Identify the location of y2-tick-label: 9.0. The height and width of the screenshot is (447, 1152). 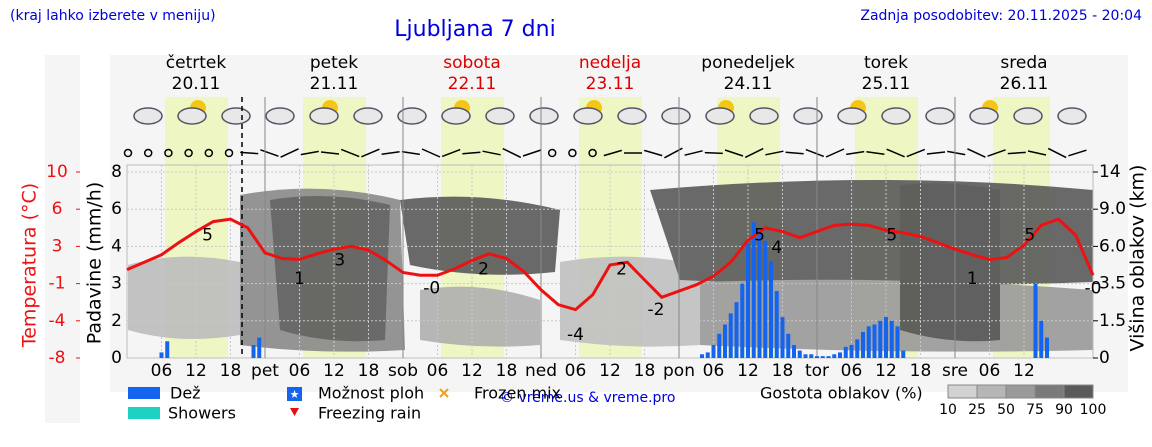
(1112, 209).